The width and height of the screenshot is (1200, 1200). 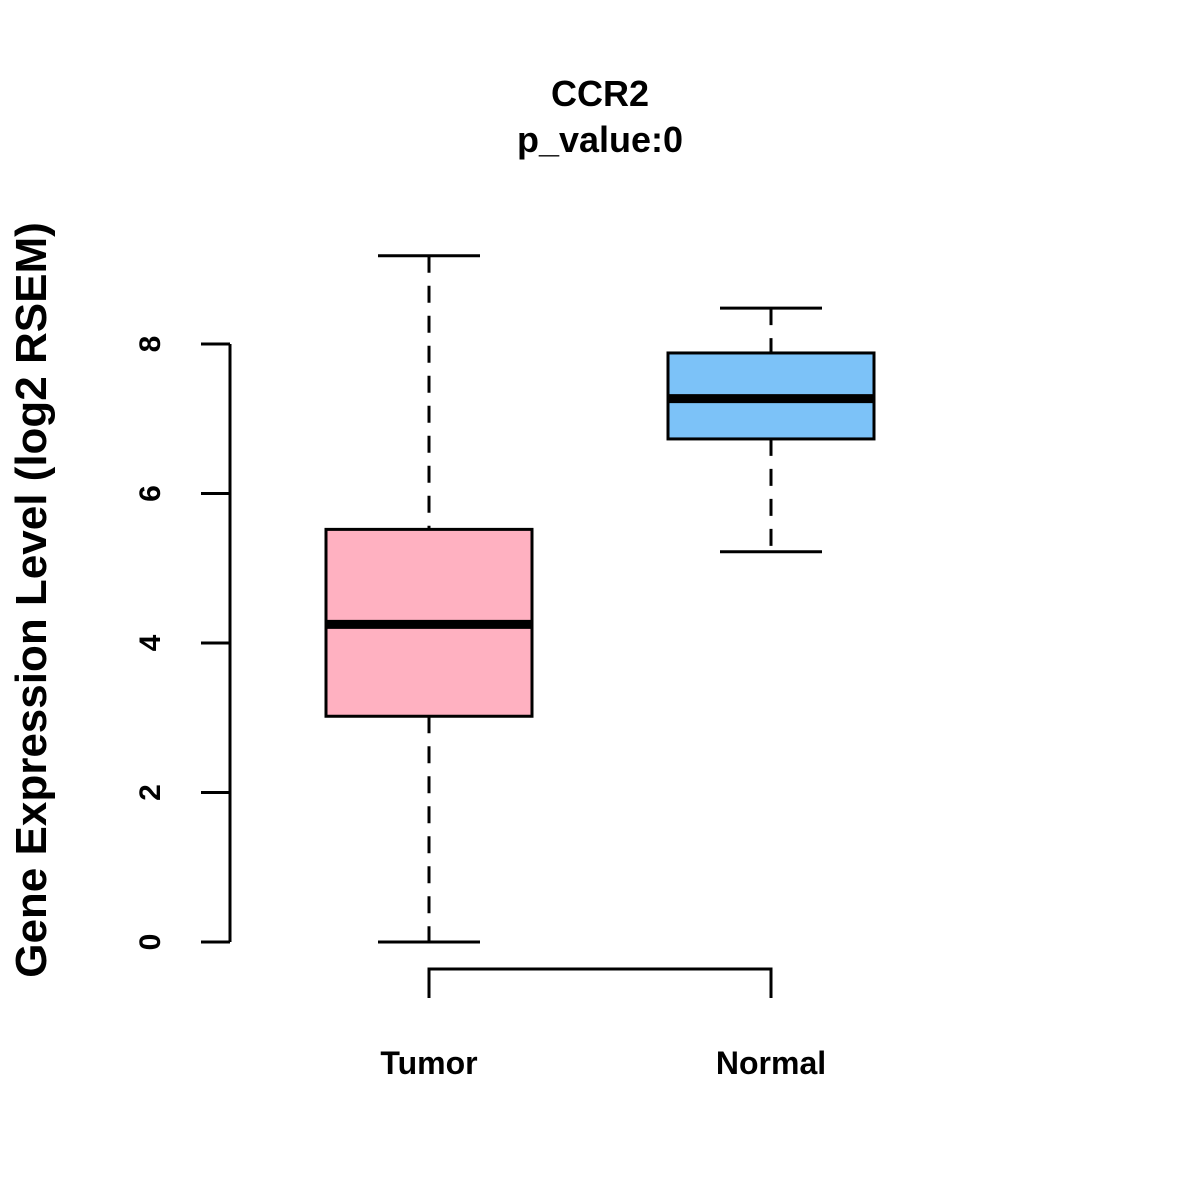 What do you see at coordinates (428, 1063) in the screenshot?
I see `x-label-tumor: Tumor` at bounding box center [428, 1063].